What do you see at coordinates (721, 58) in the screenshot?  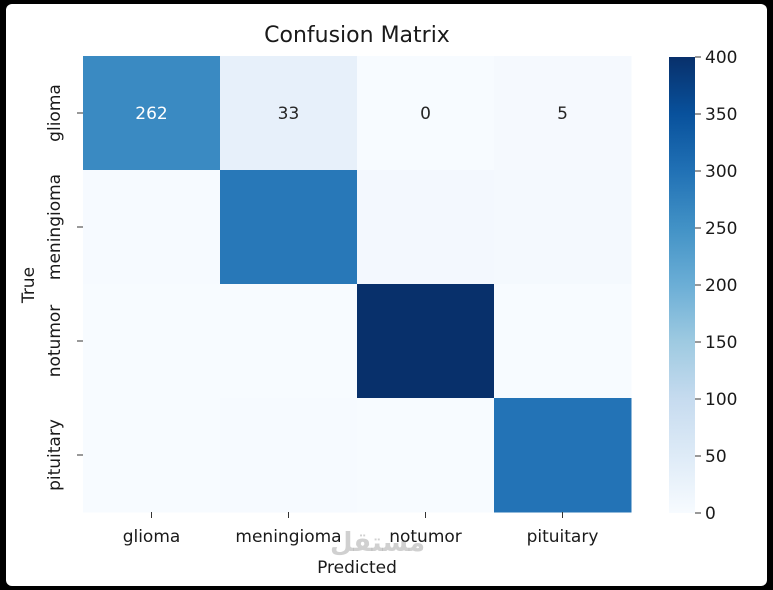 I see `colorbar-tick-label: 400` at bounding box center [721, 58].